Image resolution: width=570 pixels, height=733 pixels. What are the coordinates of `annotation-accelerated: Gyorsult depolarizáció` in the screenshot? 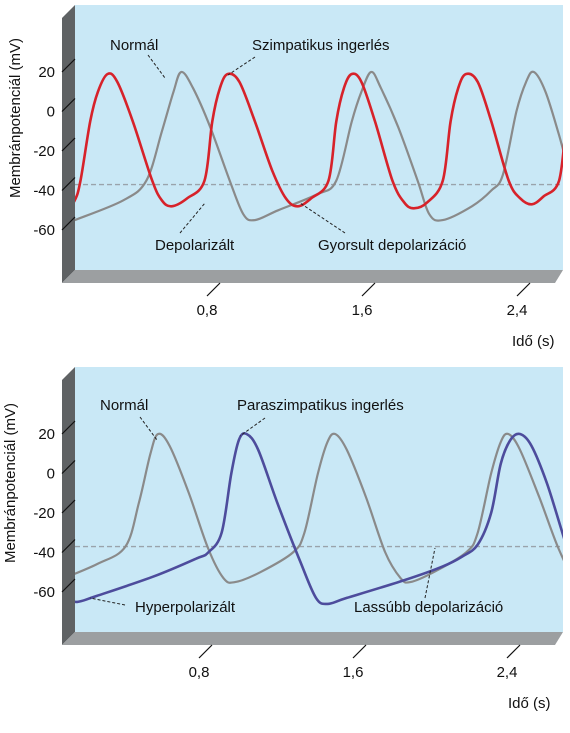 It's located at (392, 245).